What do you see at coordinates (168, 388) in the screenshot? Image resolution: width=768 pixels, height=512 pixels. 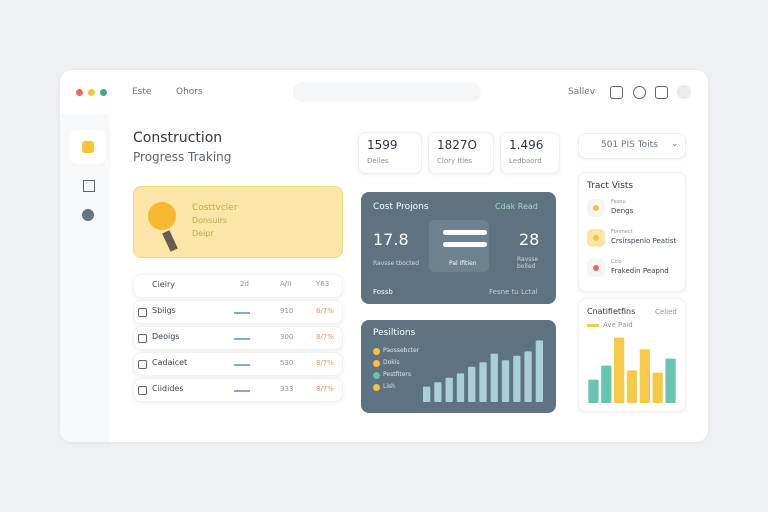 I see `row-name: Ciidides` at bounding box center [168, 388].